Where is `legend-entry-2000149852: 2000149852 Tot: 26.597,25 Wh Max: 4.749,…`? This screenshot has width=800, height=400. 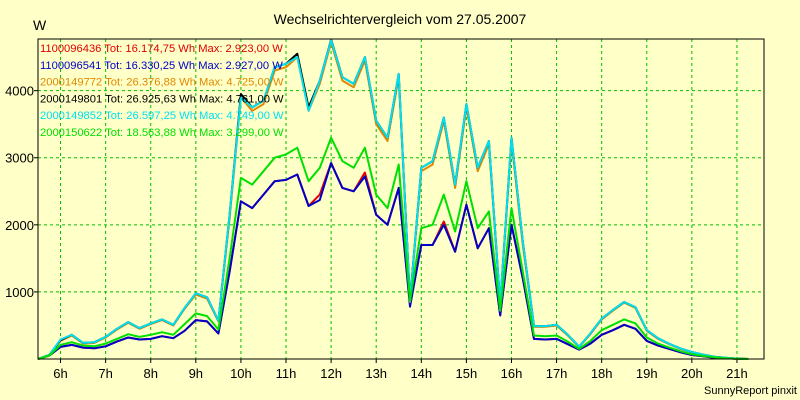 legend-entry-2000149852: 2000149852 Tot: 26.597,25 Wh Max: 4.749,… is located at coordinates (162, 116).